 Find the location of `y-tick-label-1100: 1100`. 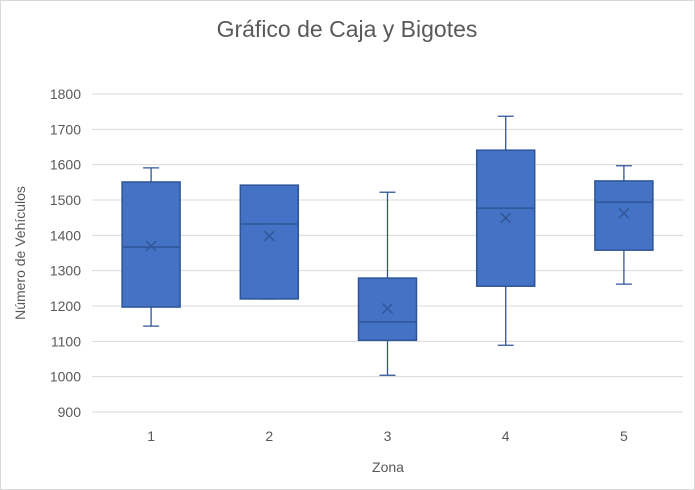

y-tick-label-1100: 1100 is located at coordinates (66, 341).